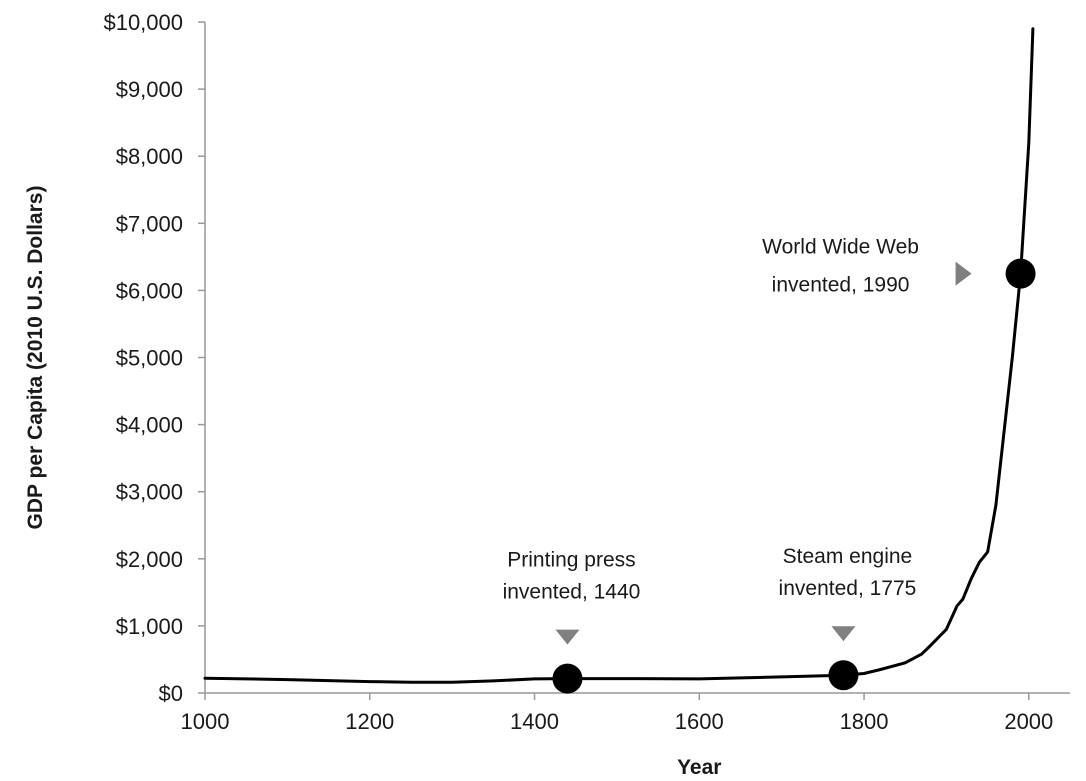 This screenshot has width=1086, height=781. I want to click on y-tick-label: $7,000, so click(149, 223).